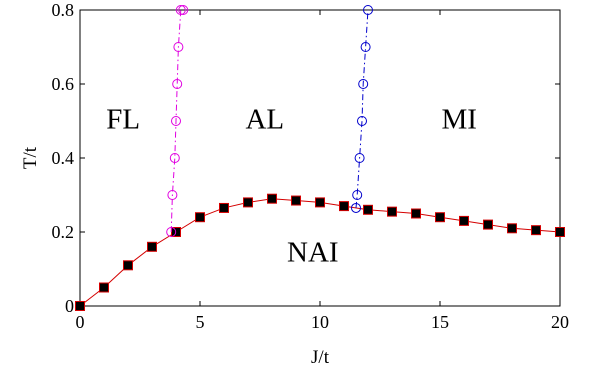  Describe the element at coordinates (63, 84) in the screenshot. I see `y-tick-label: 0.6` at that location.